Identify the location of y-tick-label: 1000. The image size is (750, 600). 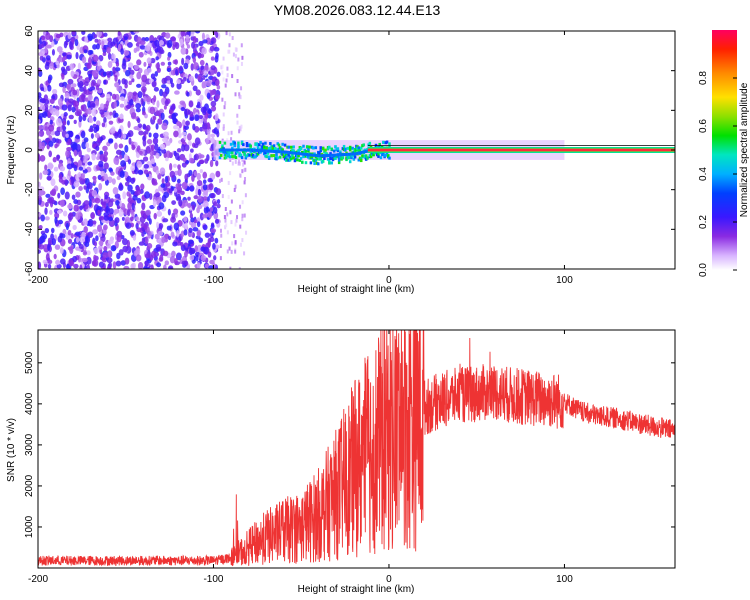
(29, 526).